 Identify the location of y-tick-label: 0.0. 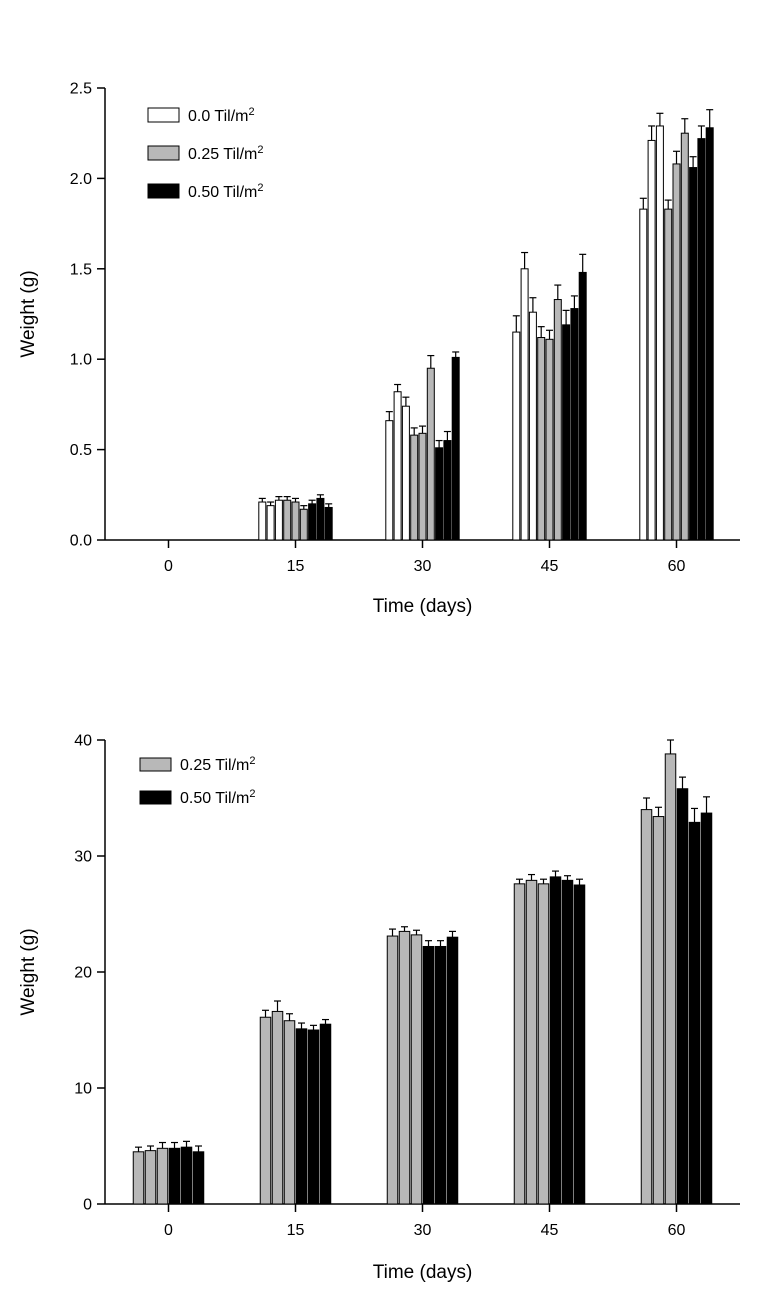
(81, 541).